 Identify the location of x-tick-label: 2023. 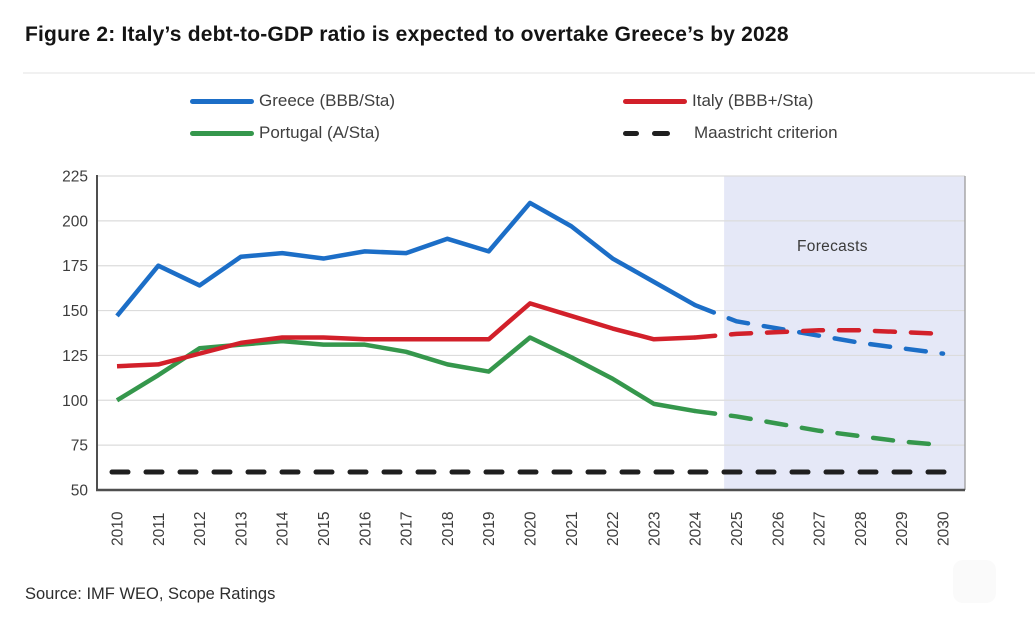
(654, 529).